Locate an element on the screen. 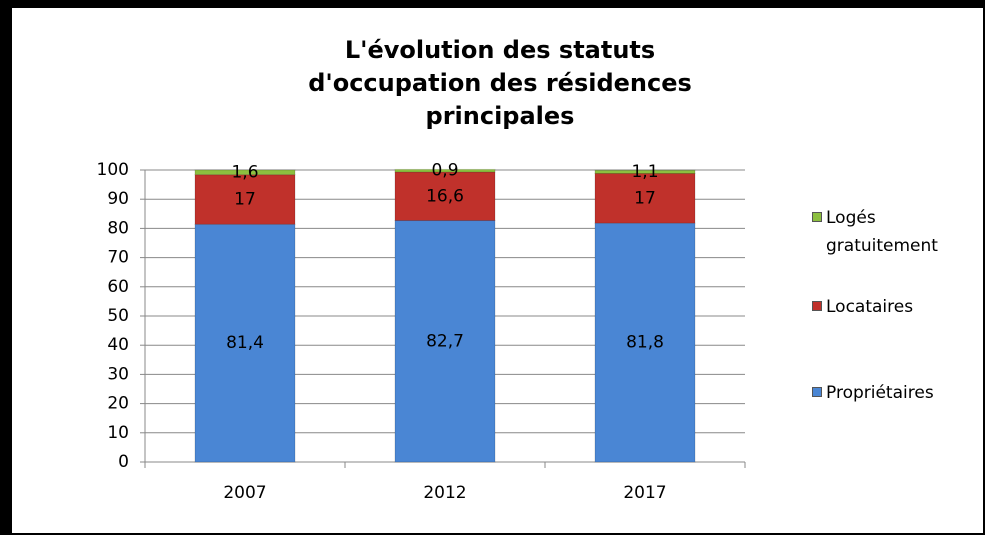  y-tick-label: 40 is located at coordinates (118, 345).